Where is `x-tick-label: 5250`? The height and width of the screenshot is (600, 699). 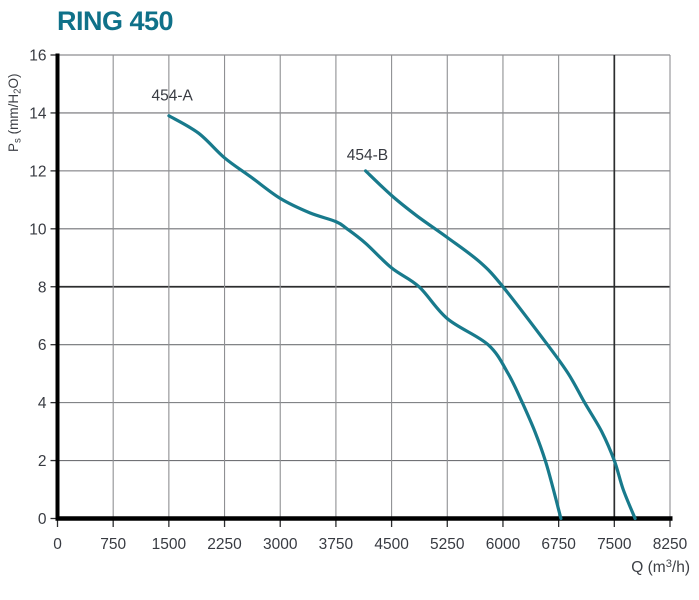
x-tick-label: 5250 is located at coordinates (447, 544).